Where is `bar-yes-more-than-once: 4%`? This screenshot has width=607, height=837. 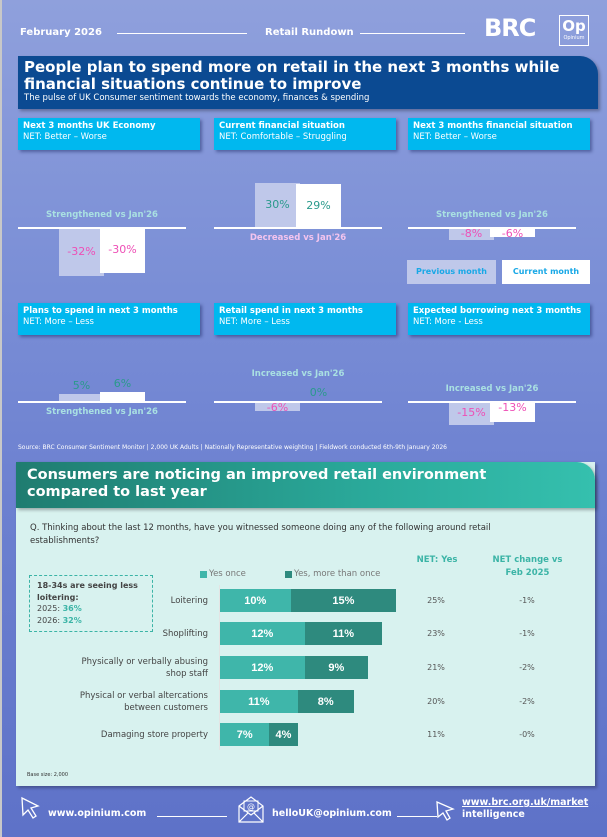 bar-yes-more-than-once: 4% is located at coordinates (283, 734).